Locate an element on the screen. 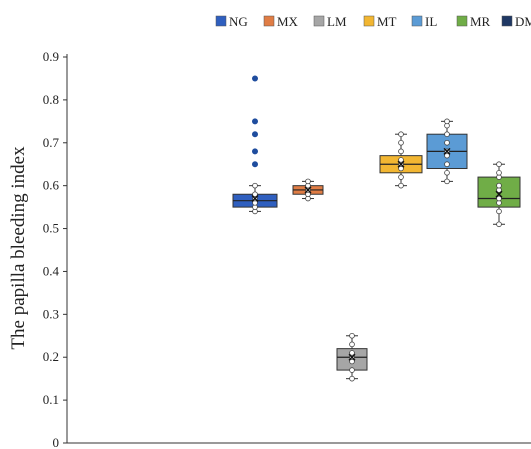 Image resolution: width=531 pixels, height=449 pixels. y-tick-label: 0 is located at coordinates (56, 442).